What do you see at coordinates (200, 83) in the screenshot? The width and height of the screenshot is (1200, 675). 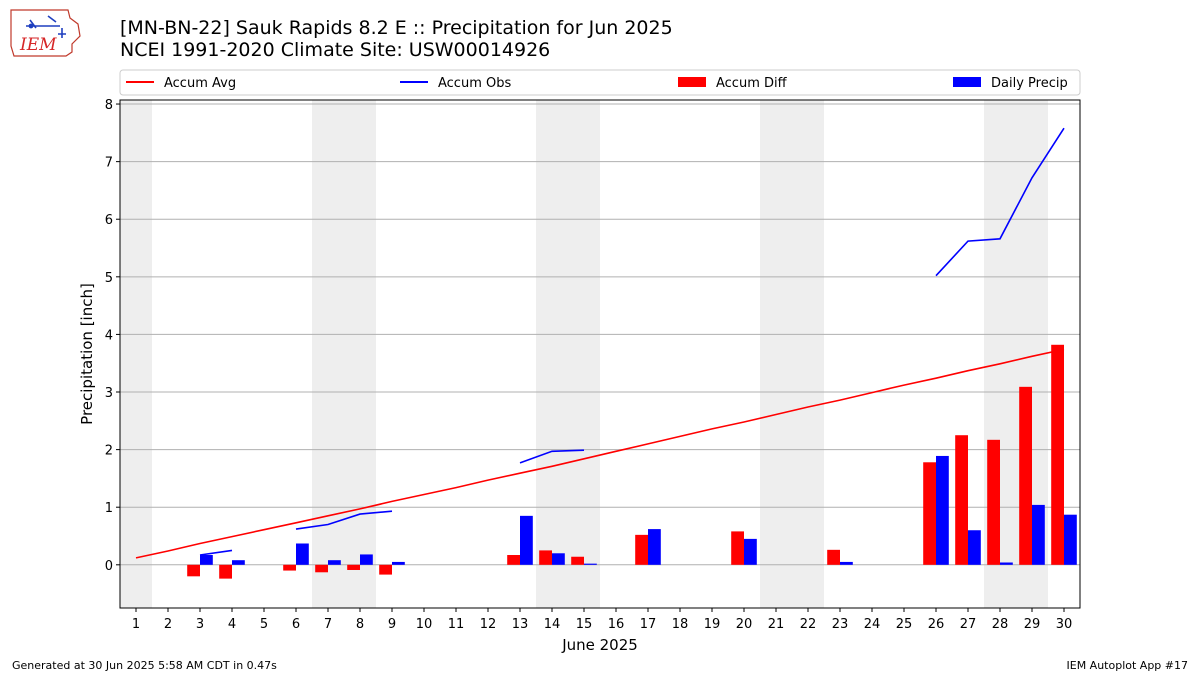 I see `legend-label-0: Accum Avg` at bounding box center [200, 83].